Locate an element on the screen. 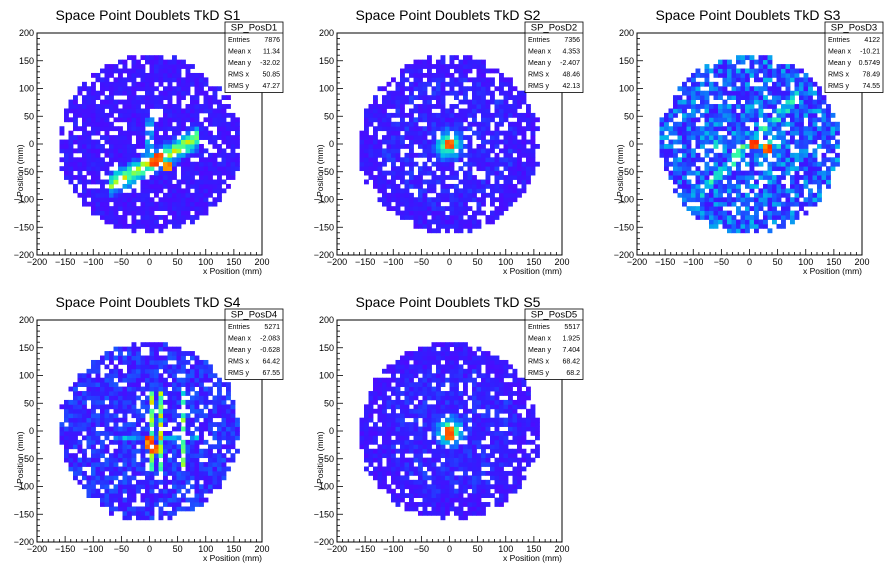 The width and height of the screenshot is (896, 574). y-axis-label: y Position (mm) is located at coordinates (20, 460).